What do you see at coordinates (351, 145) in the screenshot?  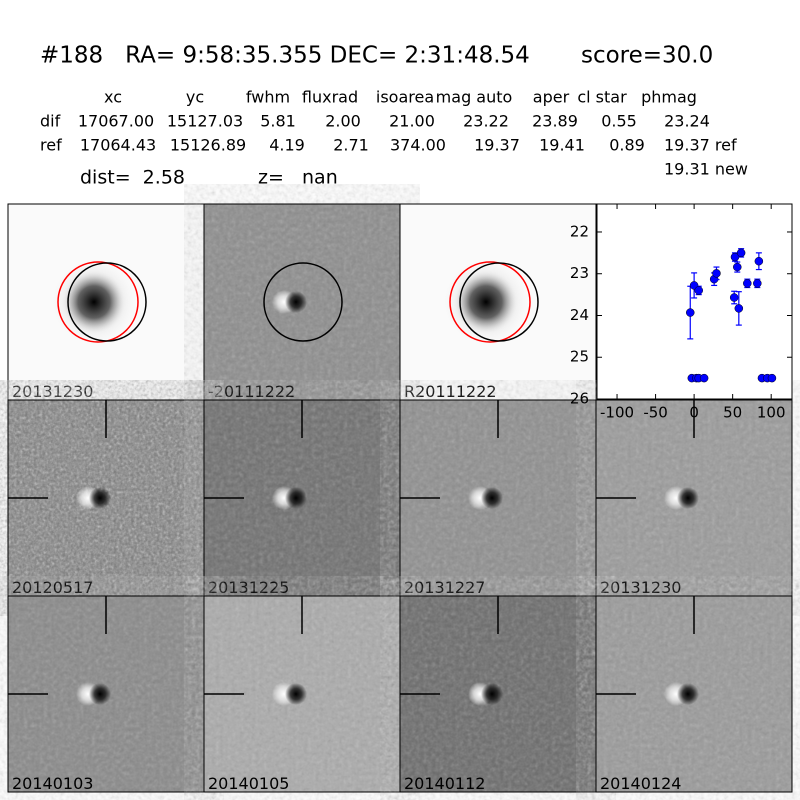 I see `cell: 2.71` at bounding box center [351, 145].